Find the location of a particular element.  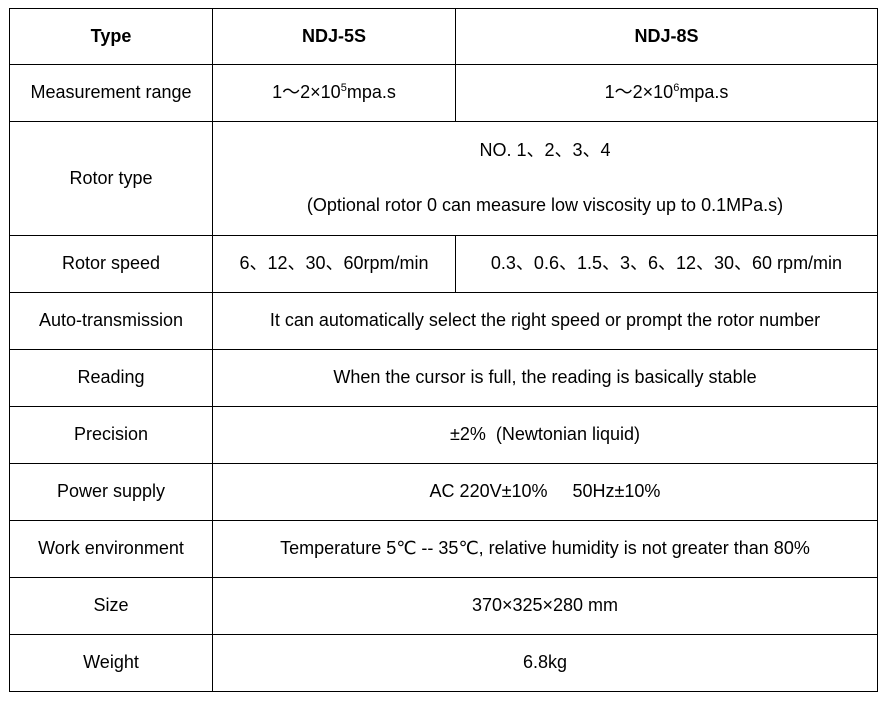

measurement-range-ndj-8s: 1～2×106mpa.s is located at coordinates (666, 93).